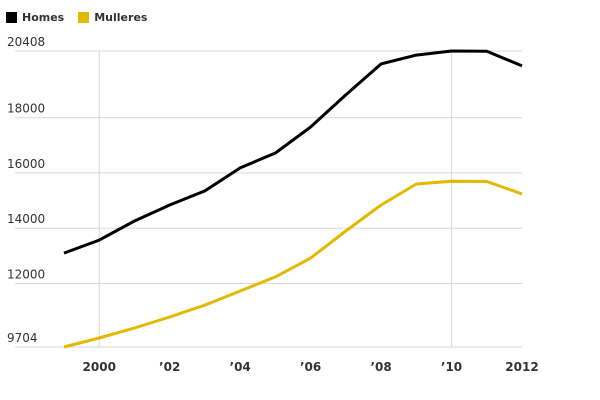 The width and height of the screenshot is (600, 400). Describe the element at coordinates (26, 219) in the screenshot. I see `y-tick-label: 14000` at that location.